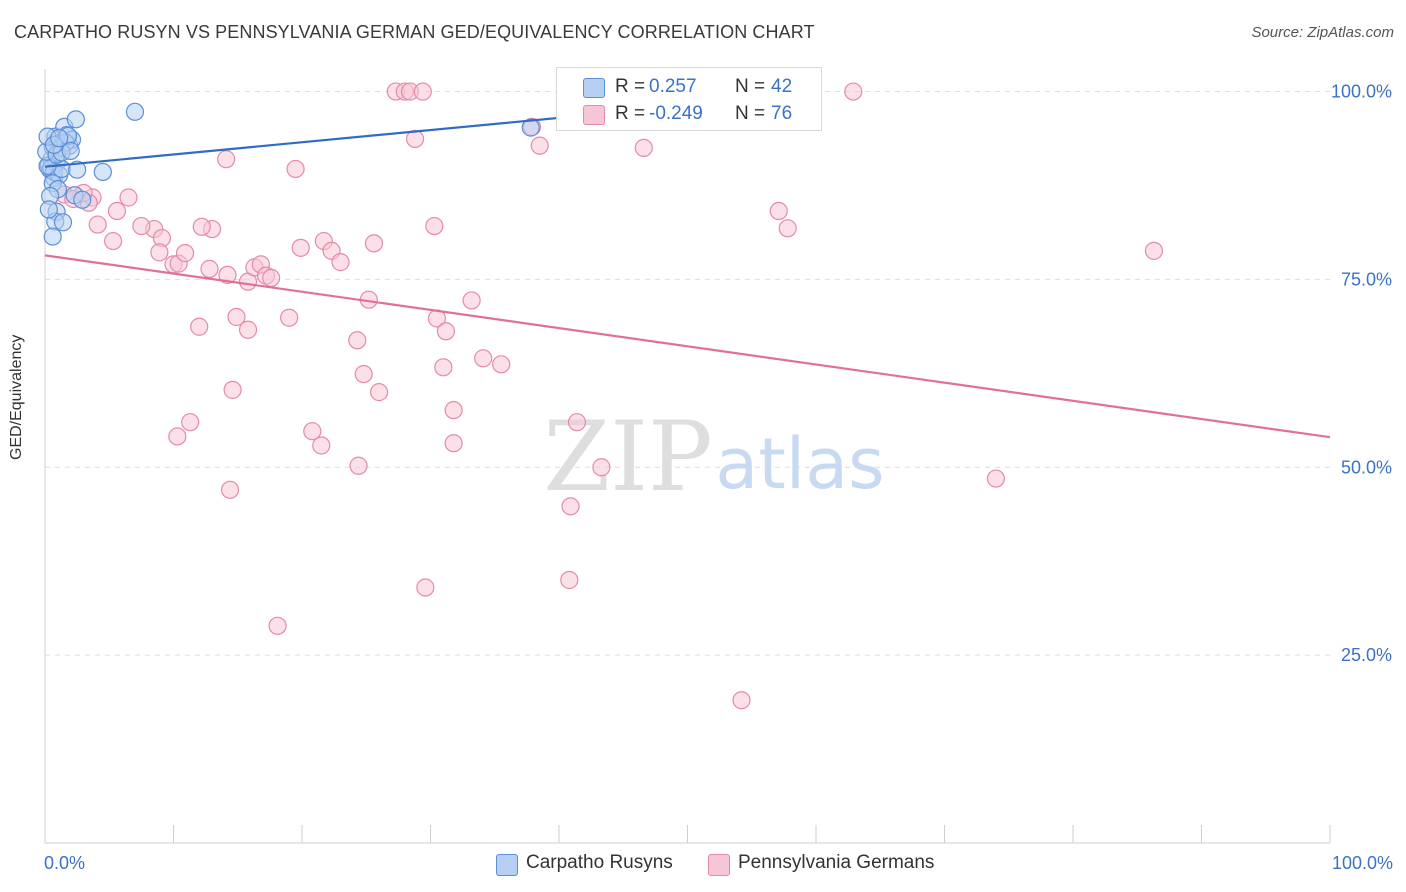 Image resolution: width=1406 pixels, height=892 pixels. Describe the element at coordinates (673, 86) in the screenshot. I see `r-value: 0.257` at that location.